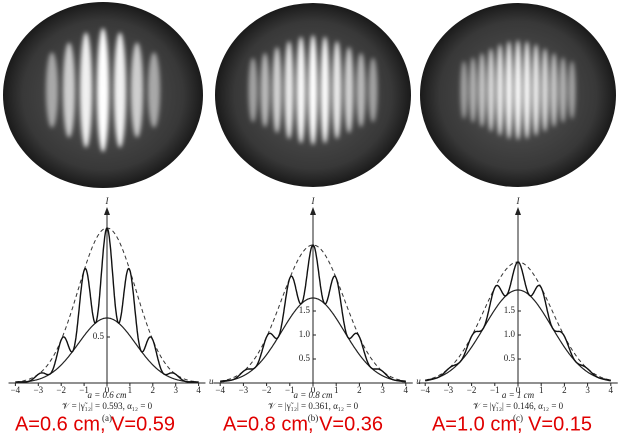  I want to click on parameter: a = 1 cm, so click(518, 395).